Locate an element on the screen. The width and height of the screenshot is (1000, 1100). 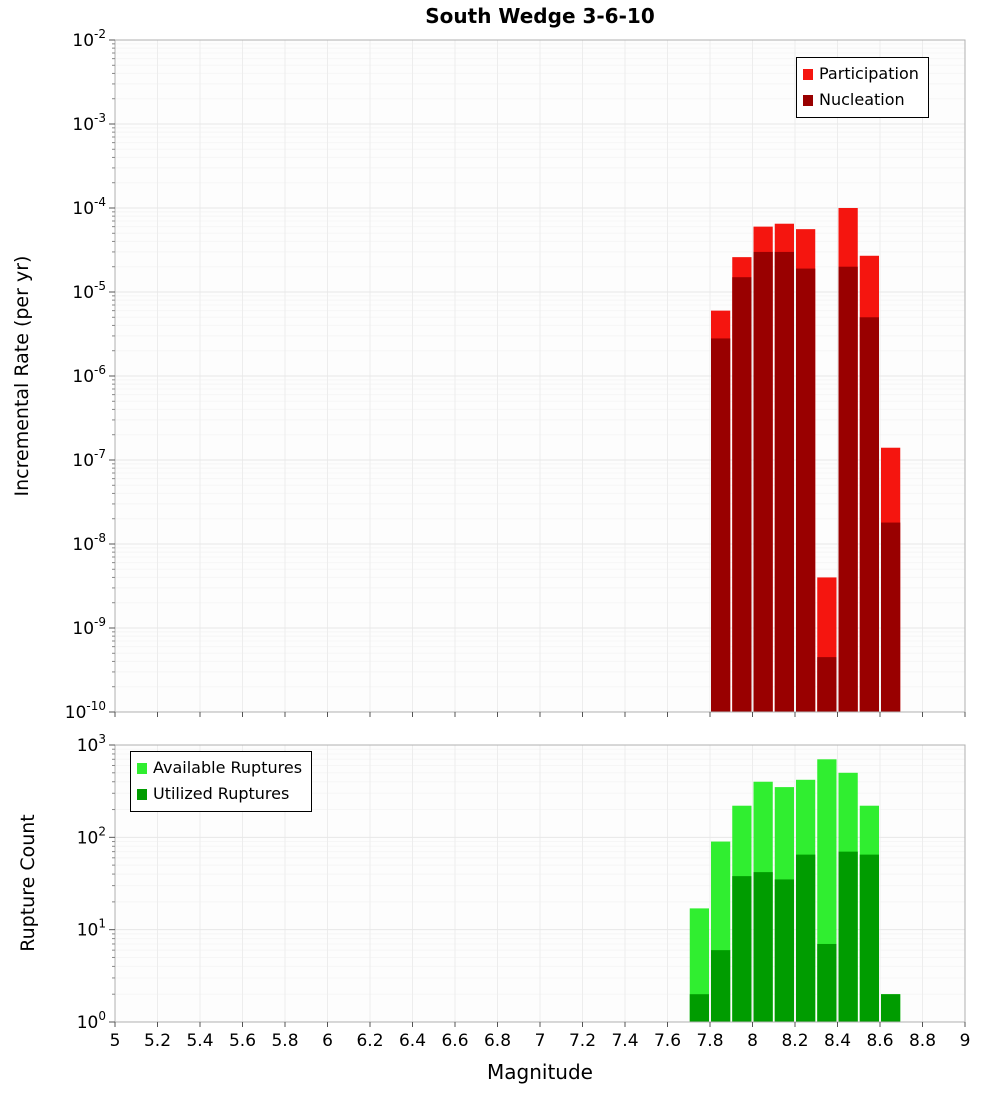
bottom-y-axis-label: Rupture Count is located at coordinates (28, 883).